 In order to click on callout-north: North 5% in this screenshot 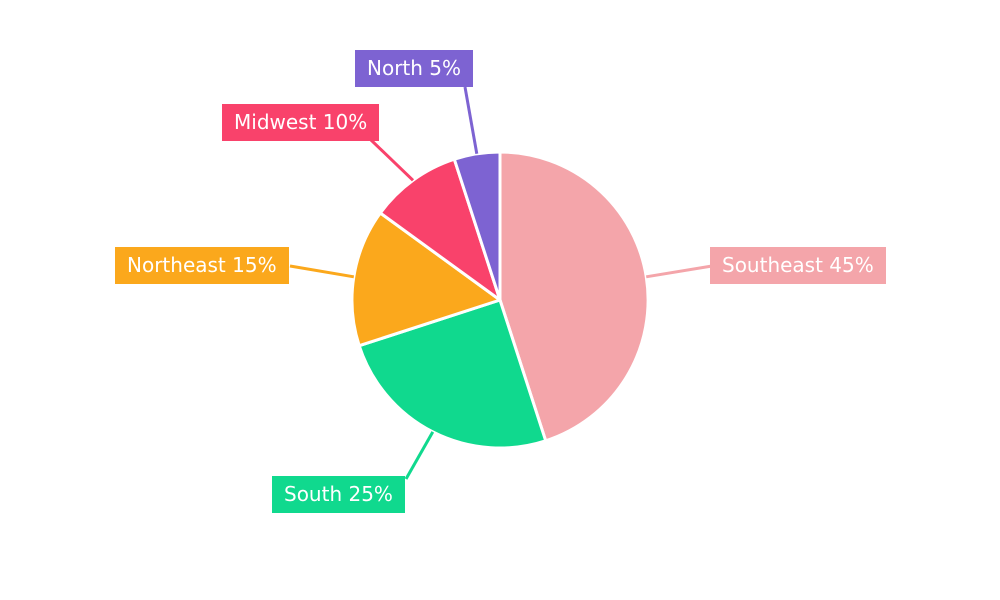, I will do `click(414, 68)`.